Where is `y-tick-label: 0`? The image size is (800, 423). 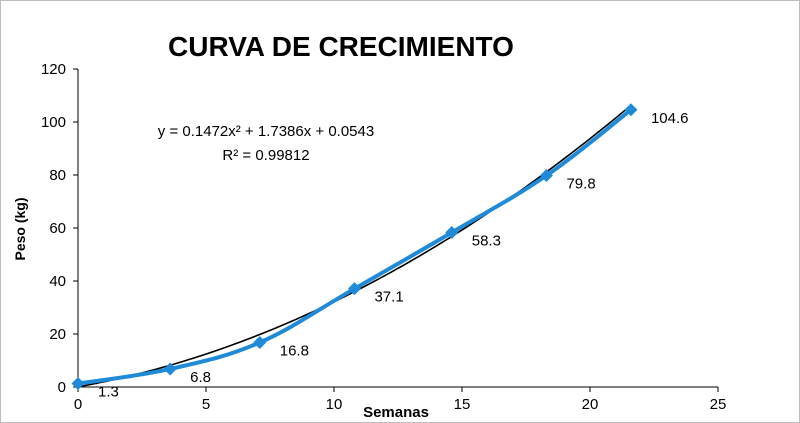
y-tick-label: 0 is located at coordinates (62, 387).